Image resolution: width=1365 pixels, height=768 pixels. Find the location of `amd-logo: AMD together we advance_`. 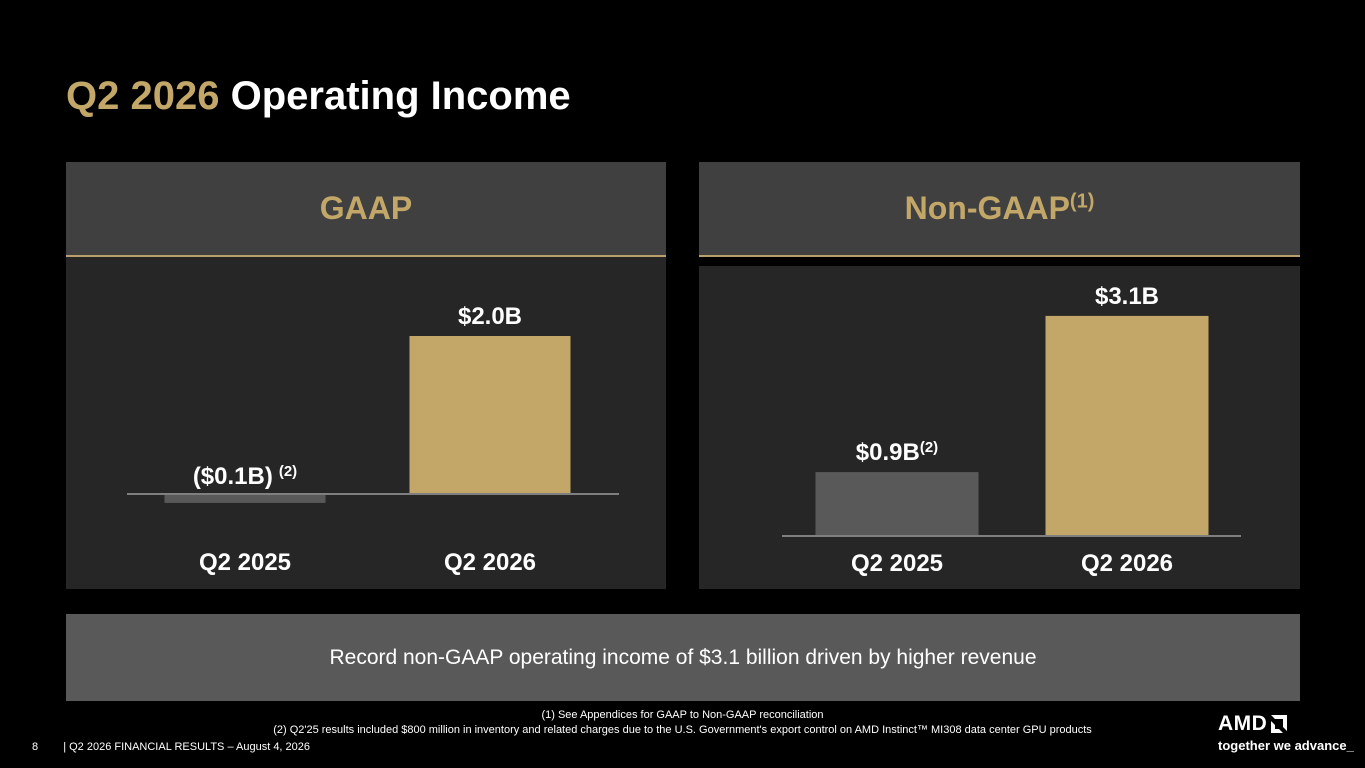

amd-logo: AMD together we advance_ is located at coordinates (1286, 734).